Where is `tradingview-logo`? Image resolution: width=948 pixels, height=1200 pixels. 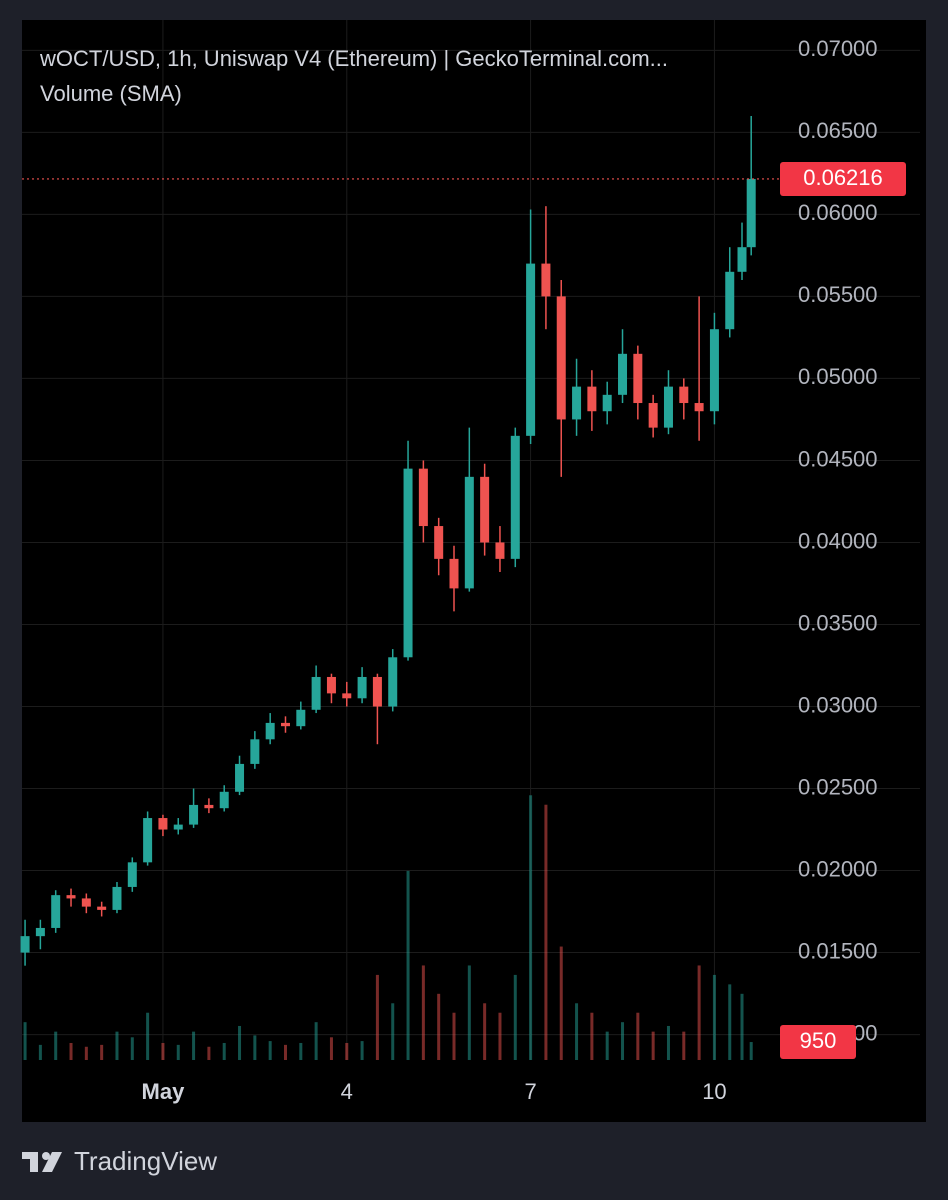 tradingview-logo is located at coordinates (42, 1162).